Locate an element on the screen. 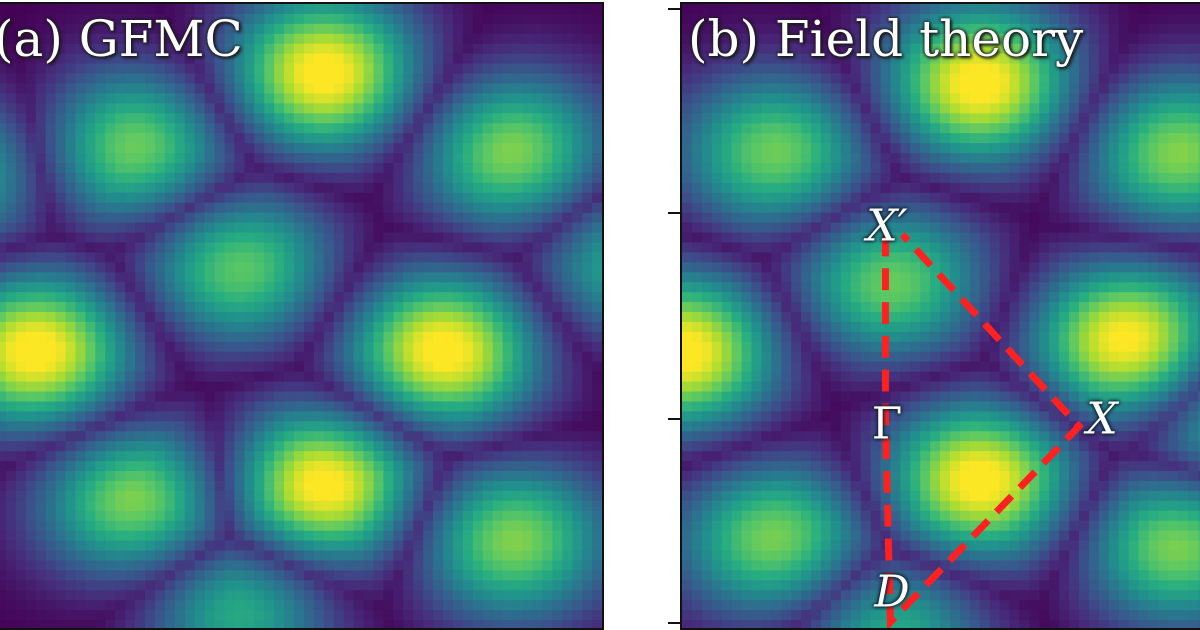 The height and width of the screenshot is (630, 1200). k-path-line is located at coordinates (982, 430).